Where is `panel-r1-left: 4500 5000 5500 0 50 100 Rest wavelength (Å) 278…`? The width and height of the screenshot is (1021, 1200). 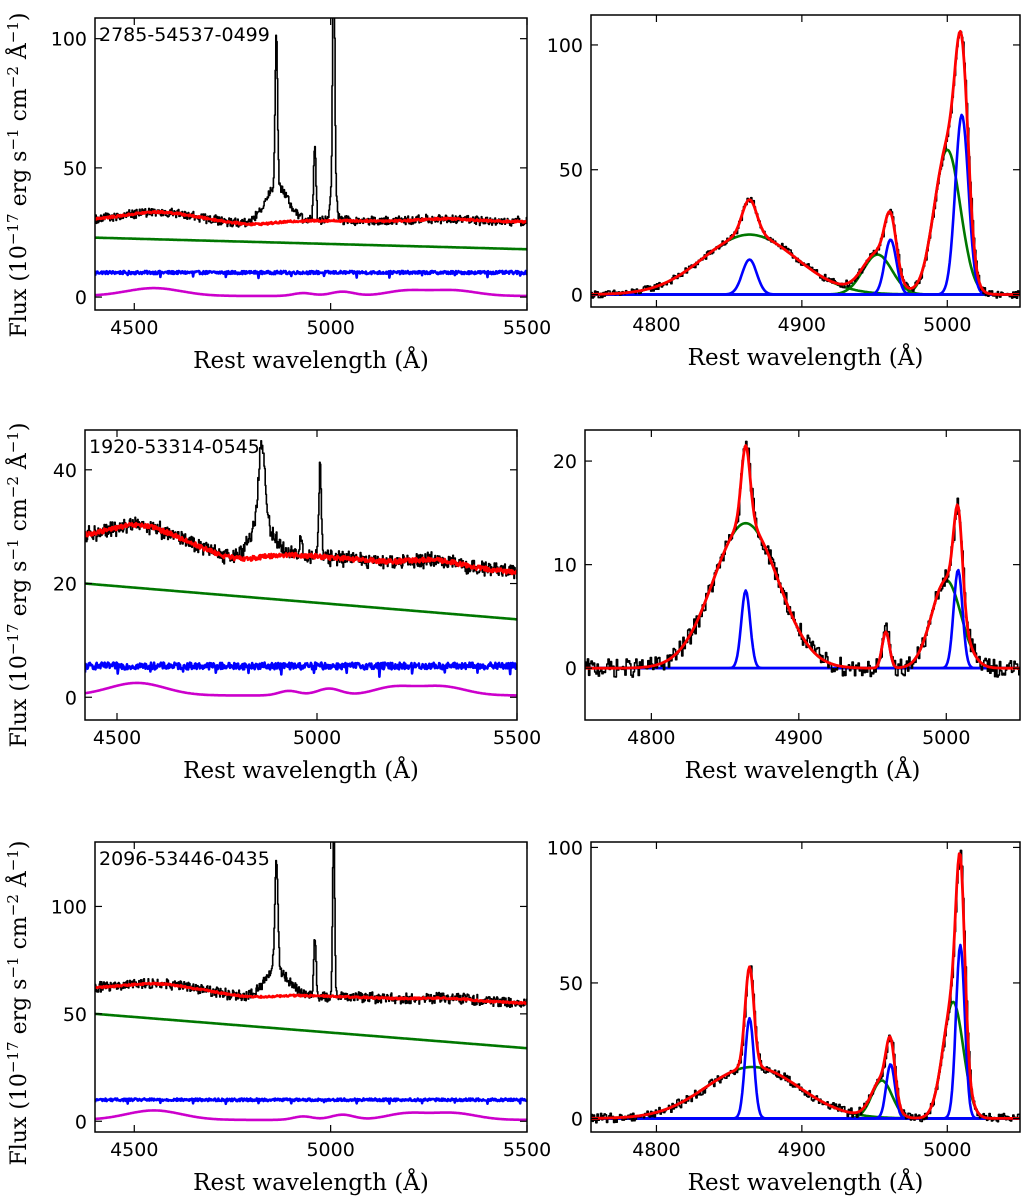 panel-r1-left: 4500 5000 5500 0 50 100 Rest wavelength (Å) 278… is located at coordinates (301, 195).